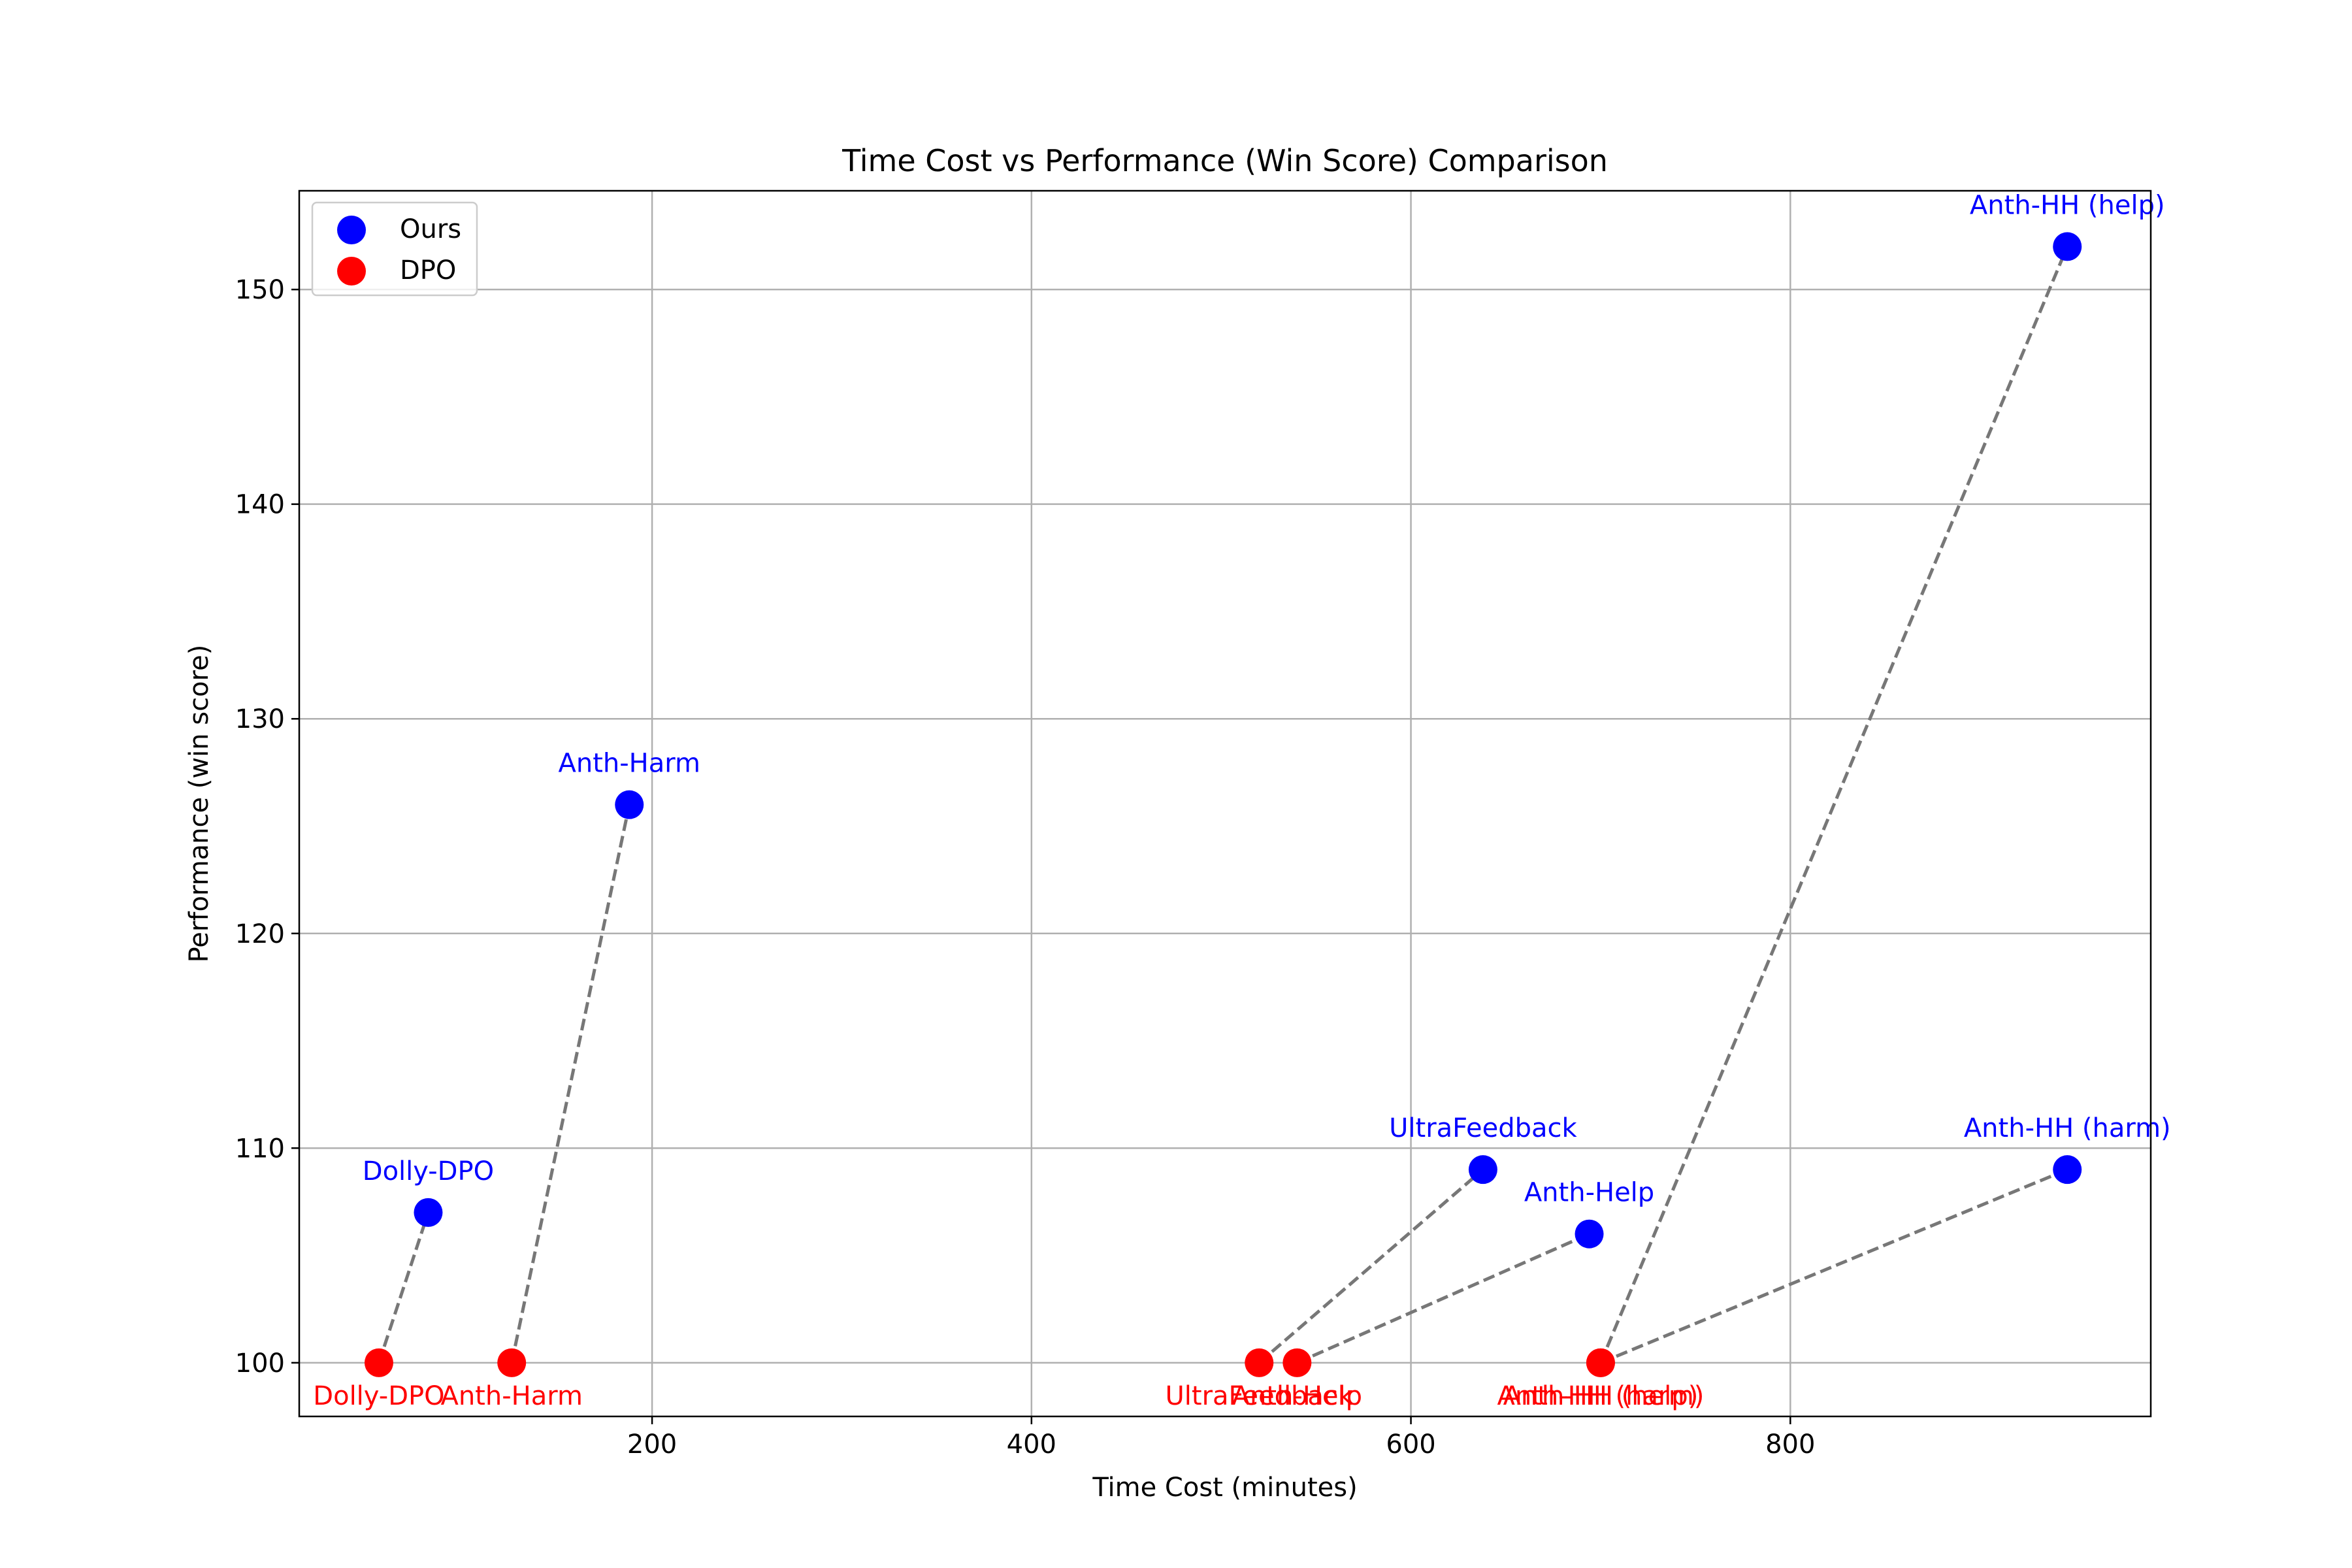 This screenshot has height=1568, width=2352. I want to click on point-label-dpo: UltraFeedback, so click(1260, 1396).